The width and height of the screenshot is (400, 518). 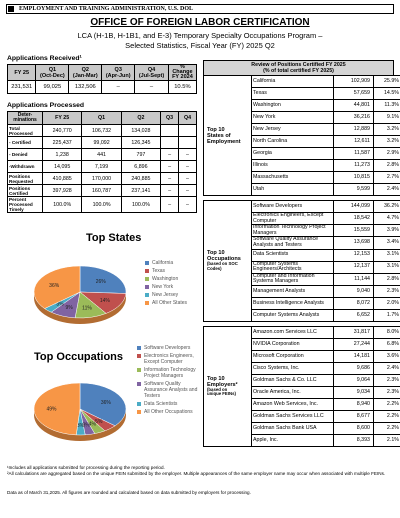 I want to click on employers-value: 8,393, so click(x=353, y=440).